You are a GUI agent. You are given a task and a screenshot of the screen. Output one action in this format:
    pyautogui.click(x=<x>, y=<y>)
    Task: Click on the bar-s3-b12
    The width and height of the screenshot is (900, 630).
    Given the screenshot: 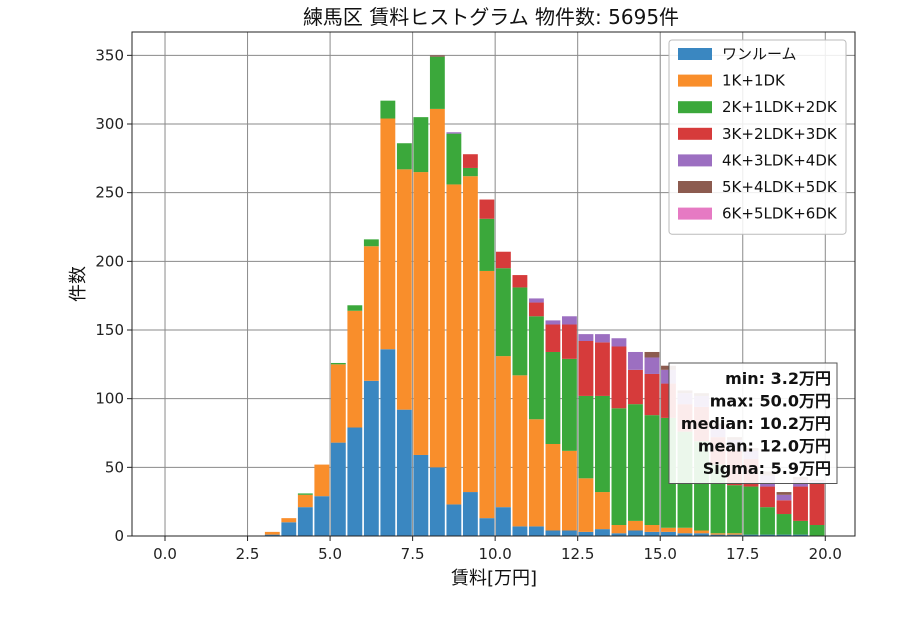 What is the action you would take?
    pyautogui.click(x=470, y=161)
    